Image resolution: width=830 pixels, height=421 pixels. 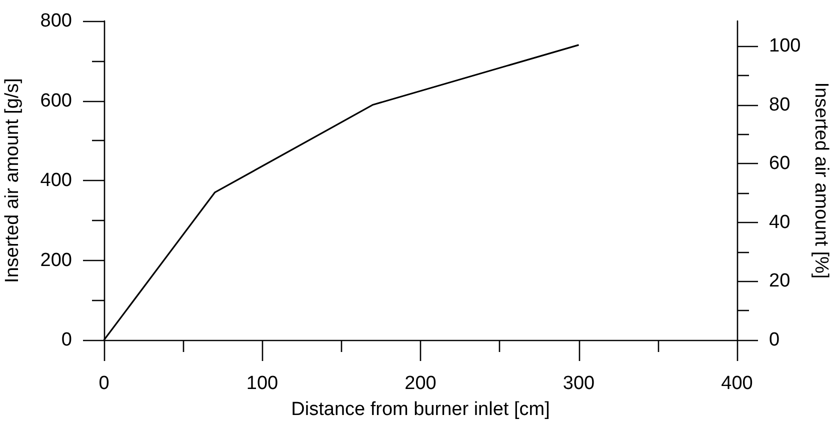 I want to click on y-axis-title: Inserted air amount [g/s], so click(x=12, y=180).